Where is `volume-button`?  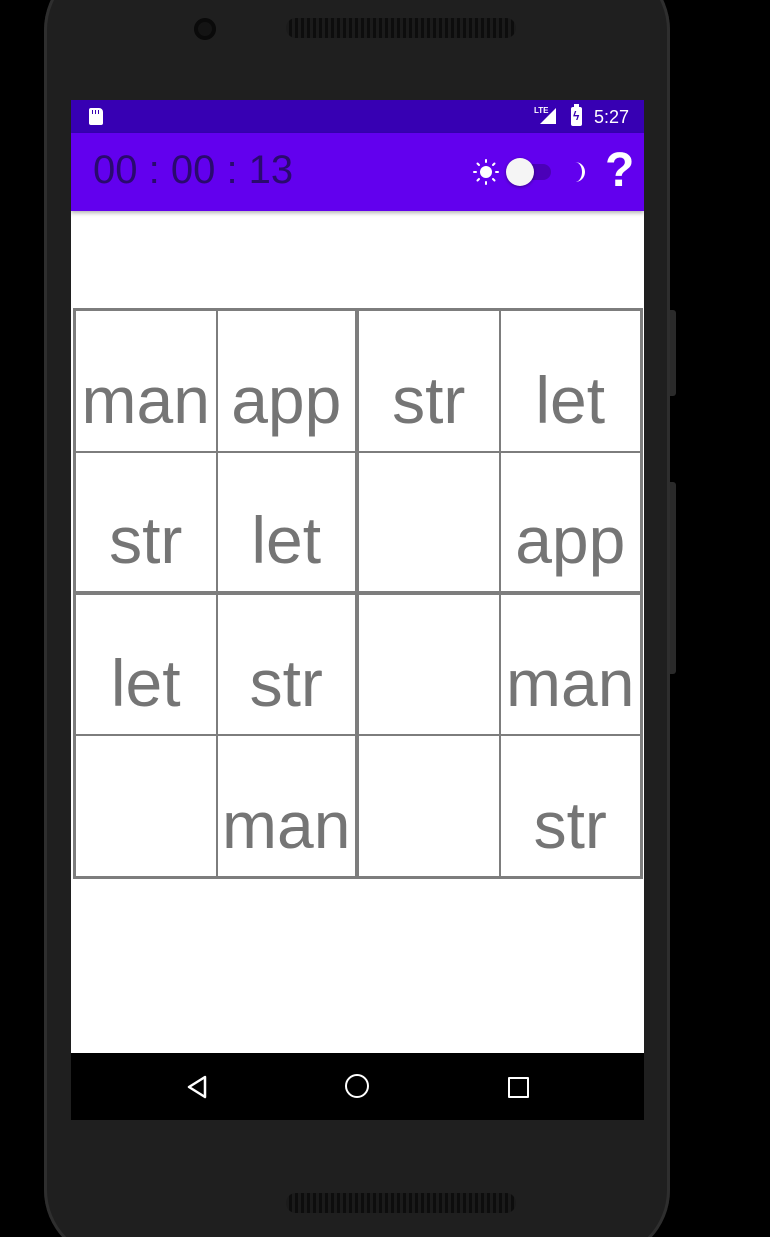 volume-button is located at coordinates (673, 578).